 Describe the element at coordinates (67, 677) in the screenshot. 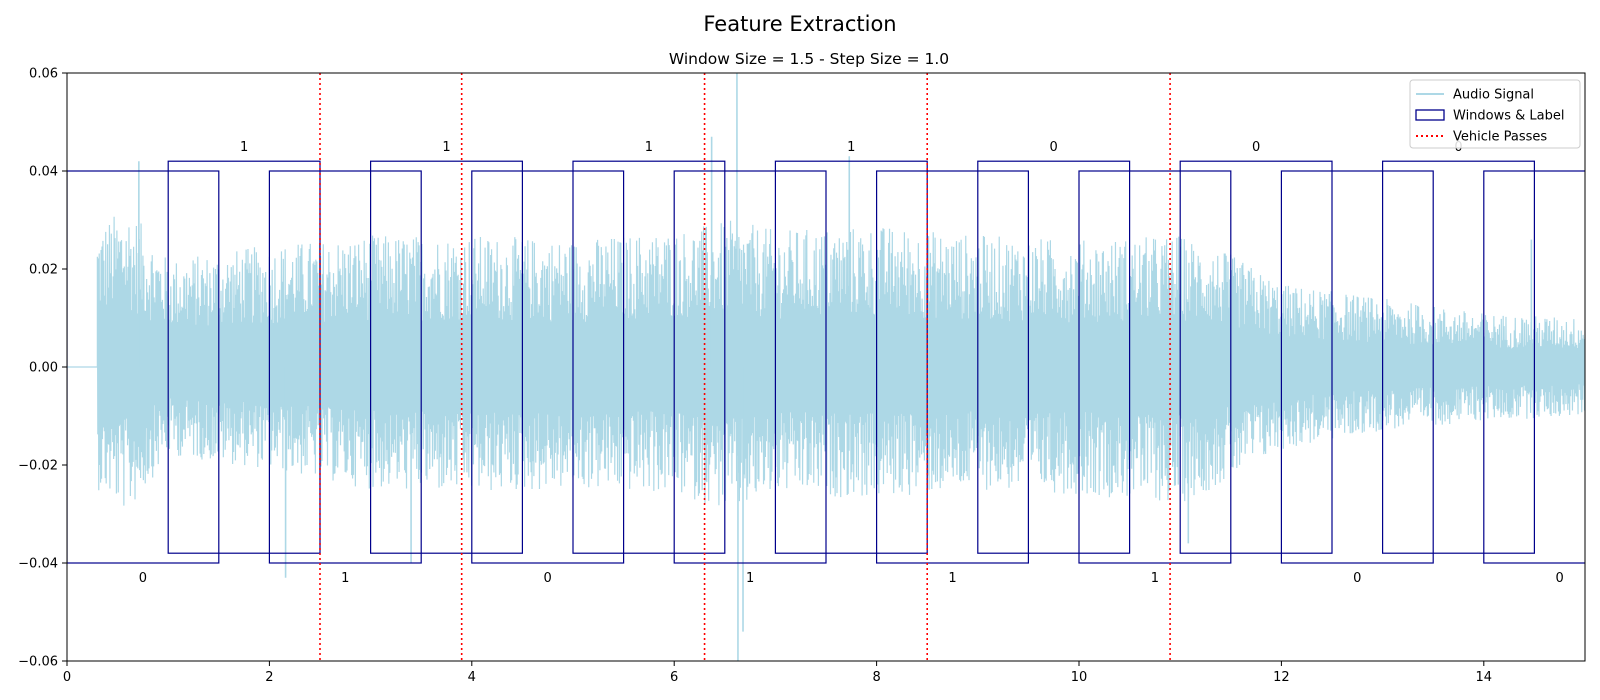

I see `x-tick-label: 0` at that location.